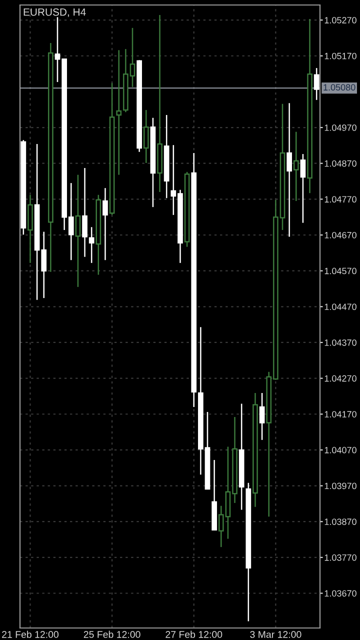  What do you see at coordinates (340, 235) in the screenshot?
I see `y-tick-label: 1.04670` at bounding box center [340, 235].